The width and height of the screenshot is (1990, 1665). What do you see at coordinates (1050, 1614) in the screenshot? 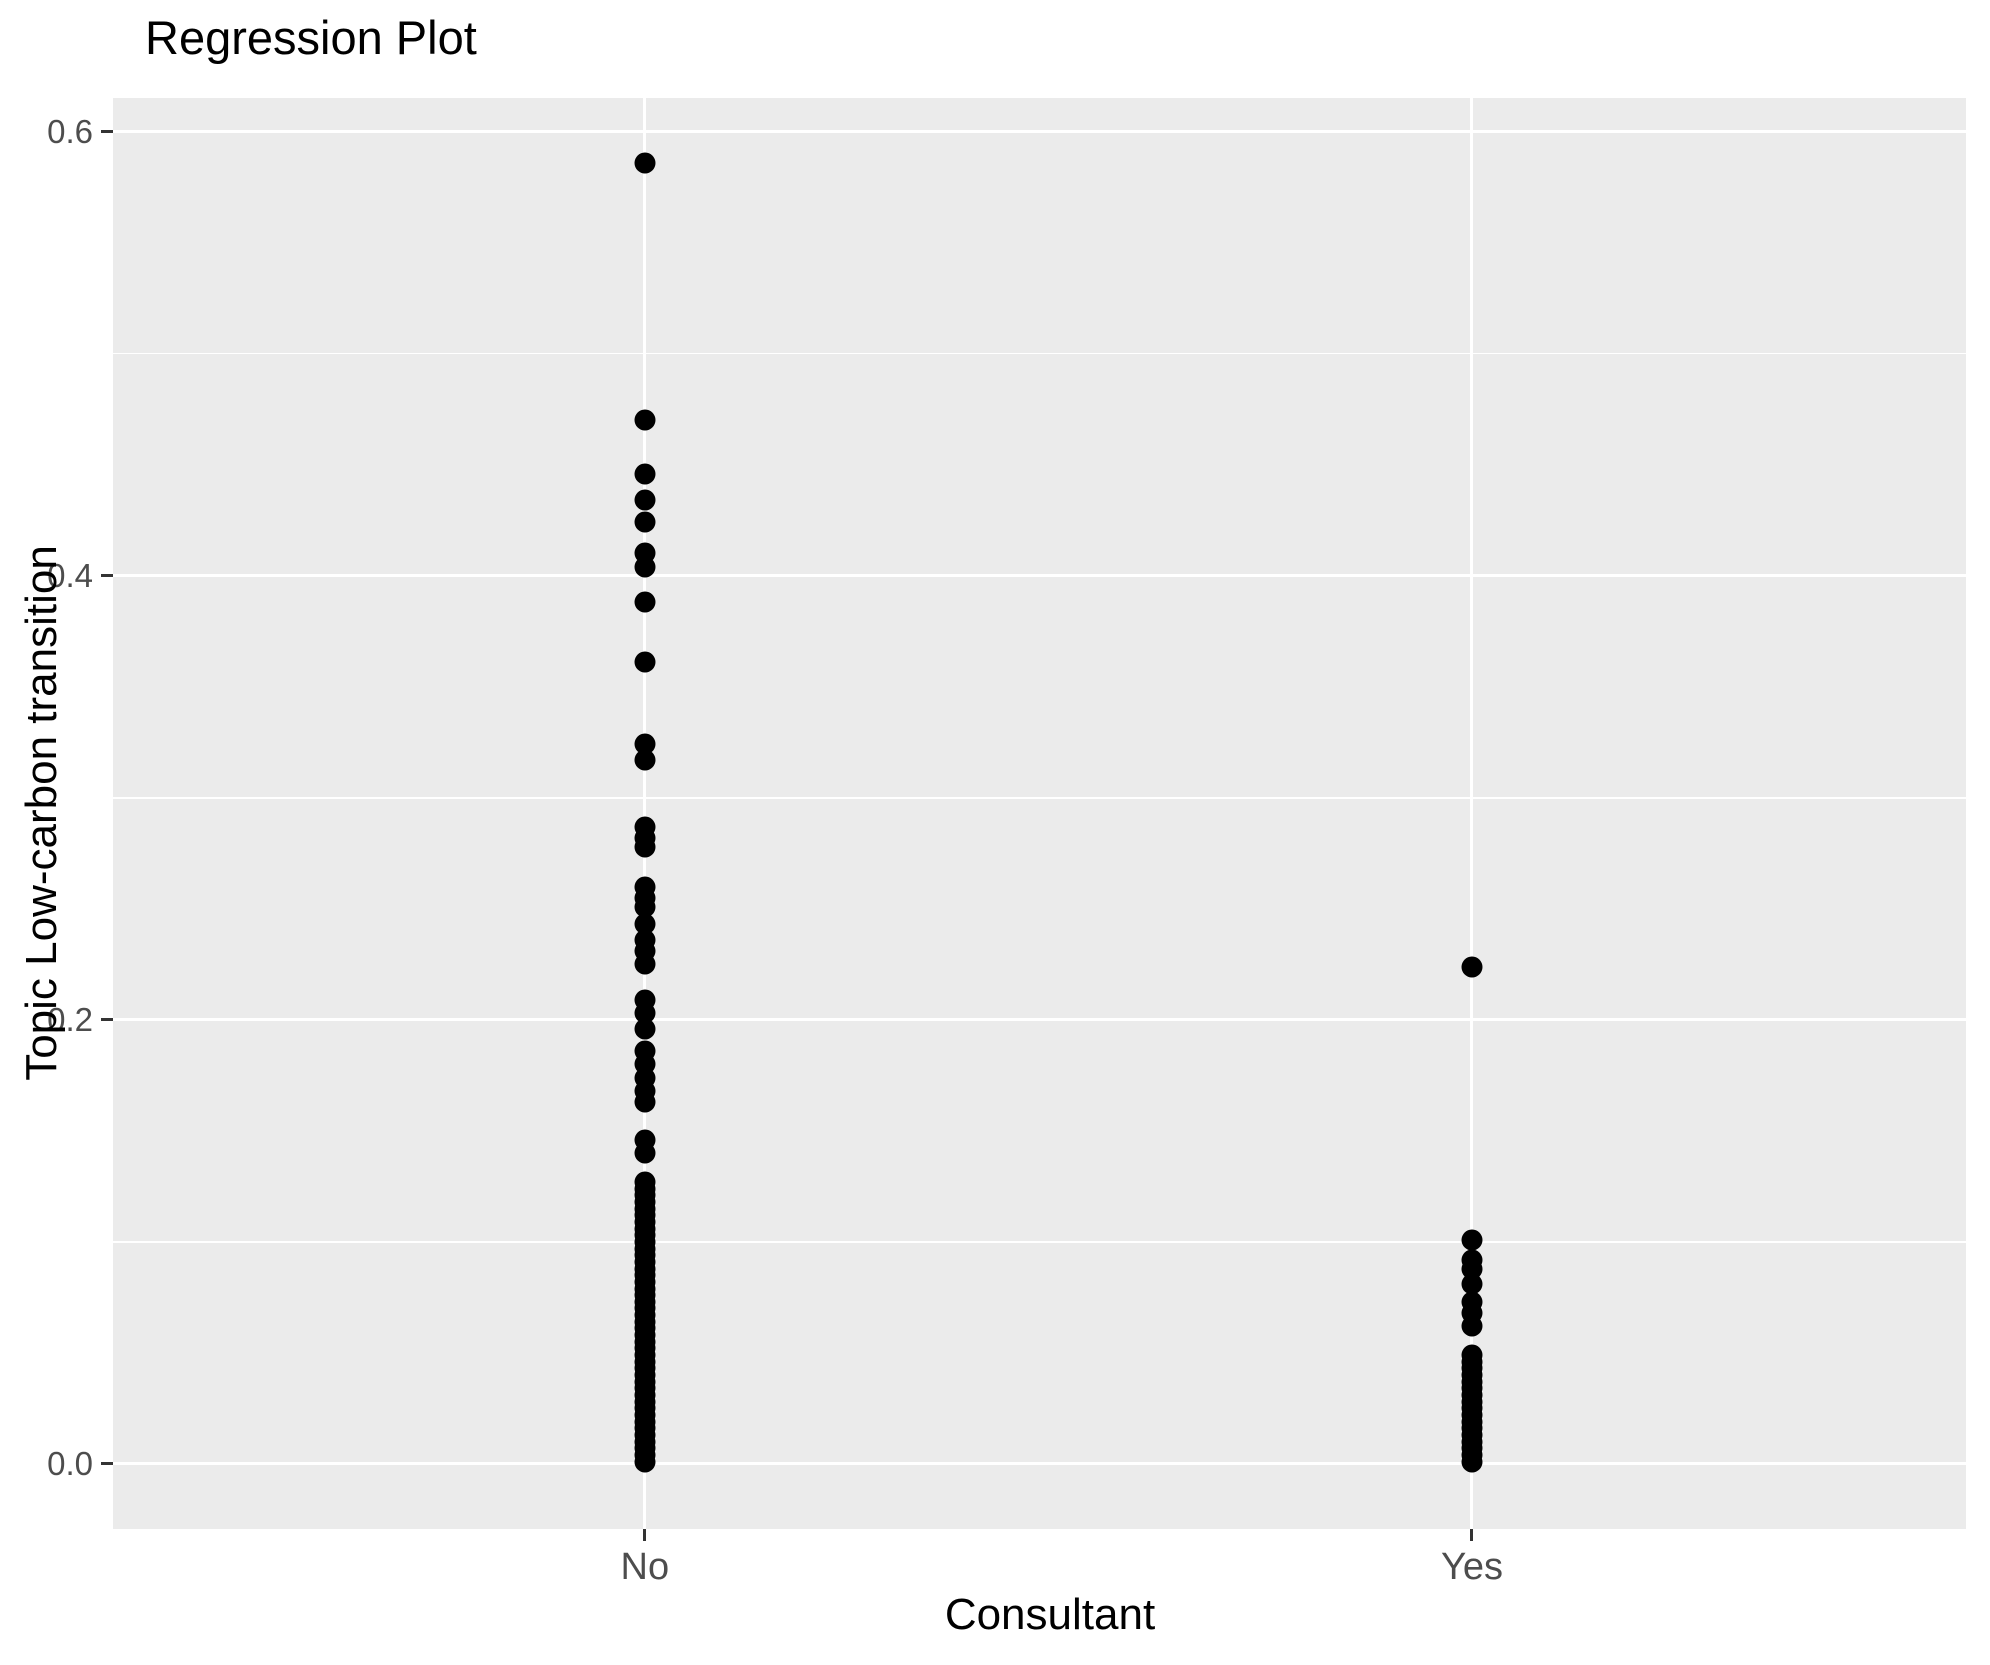
I see `x-axis-title: Consultant` at bounding box center [1050, 1614].